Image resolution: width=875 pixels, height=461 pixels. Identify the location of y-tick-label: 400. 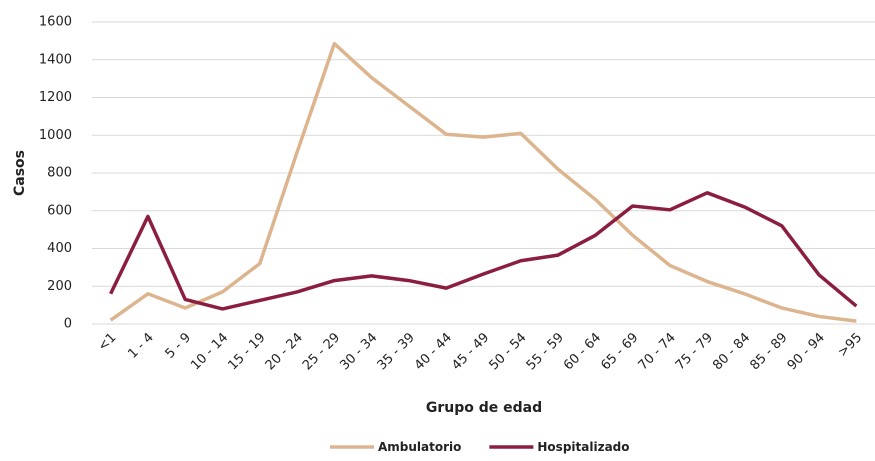
(59, 248).